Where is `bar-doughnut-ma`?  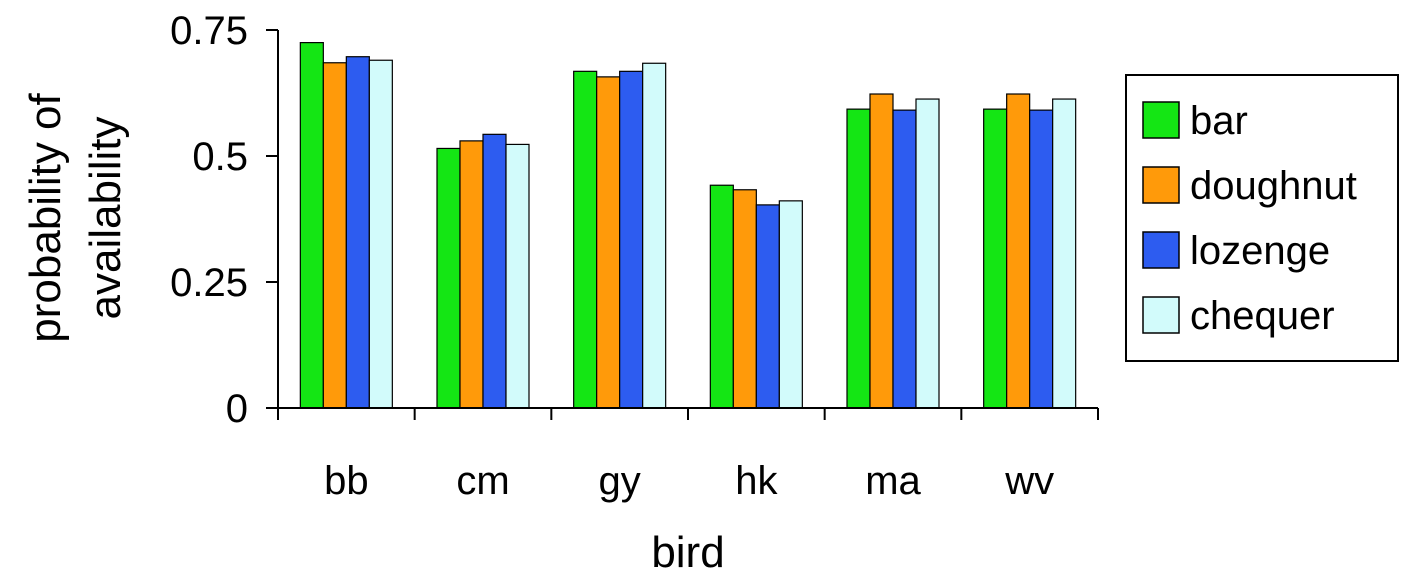
bar-doughnut-ma is located at coordinates (881, 251).